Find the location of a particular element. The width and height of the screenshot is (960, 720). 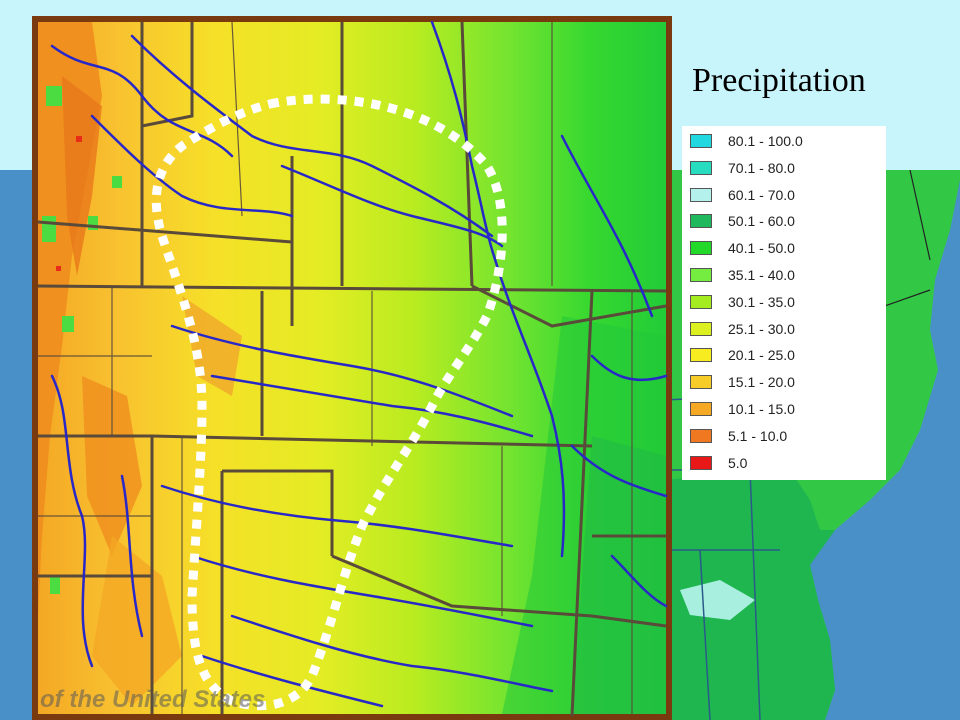

legend-label: 70.1 - 80.0 is located at coordinates (761, 168).